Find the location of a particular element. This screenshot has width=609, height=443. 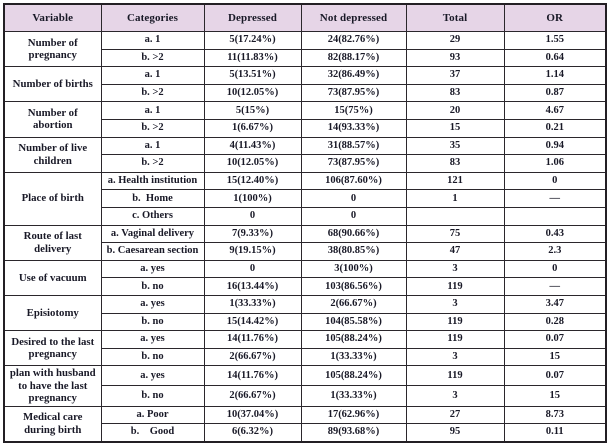

category-cell: a. Vaginal delivery is located at coordinates (152, 234).